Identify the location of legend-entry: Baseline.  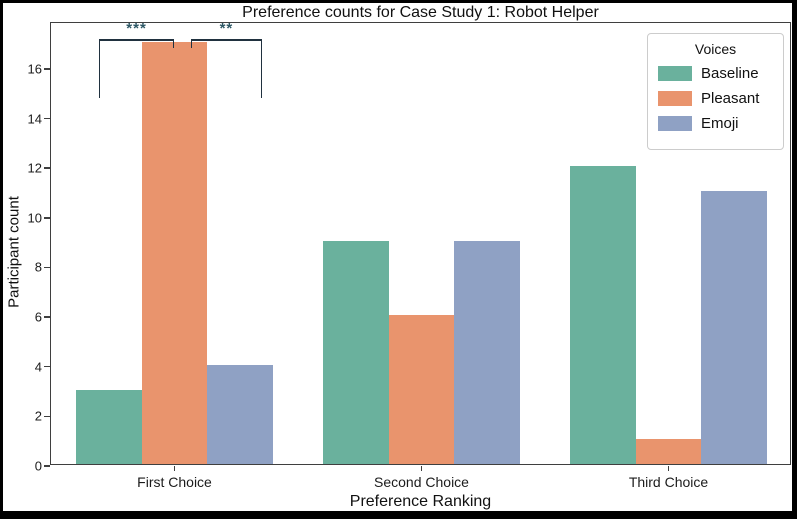
(715, 73).